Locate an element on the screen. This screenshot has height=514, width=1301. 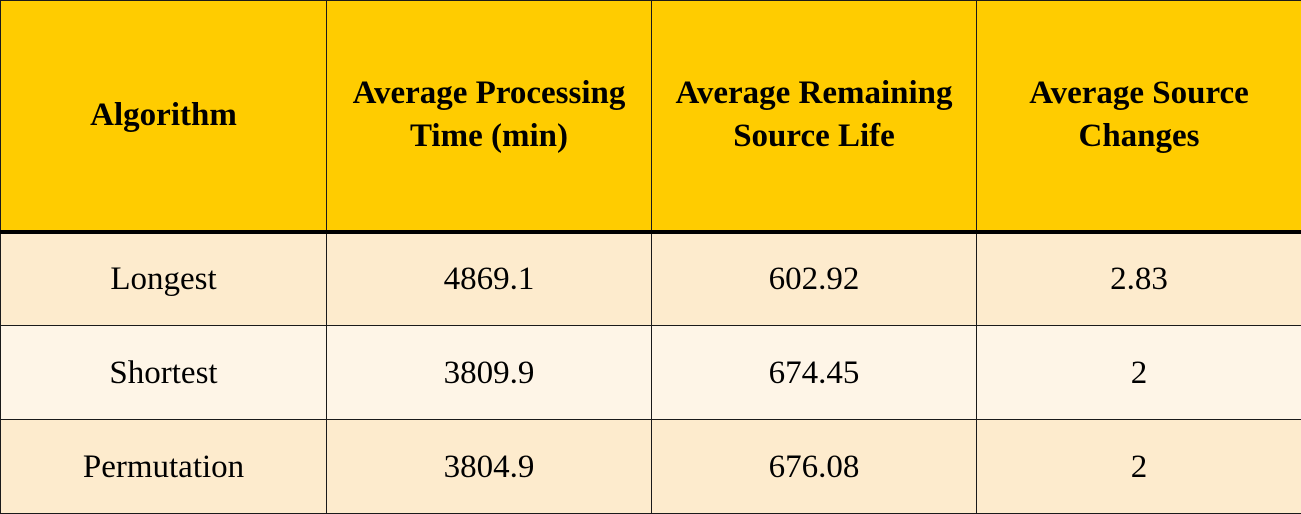
header-average-processing-time: Average Processing Time (min) is located at coordinates (489, 116).